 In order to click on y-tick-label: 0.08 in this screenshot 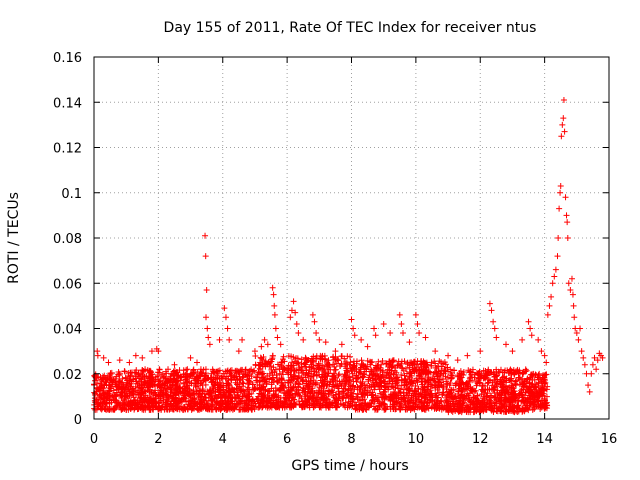, I will do `click(67, 239)`.